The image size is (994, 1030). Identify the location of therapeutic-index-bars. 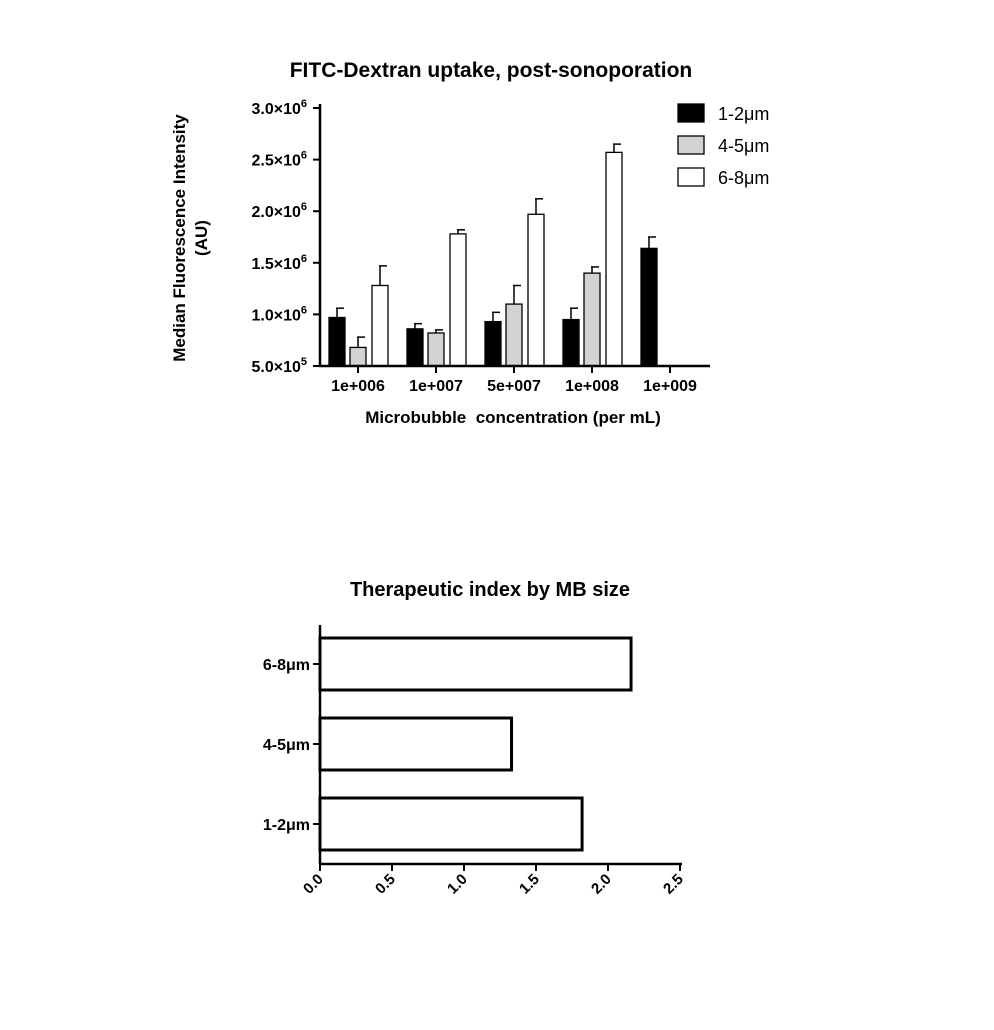
(475, 744).